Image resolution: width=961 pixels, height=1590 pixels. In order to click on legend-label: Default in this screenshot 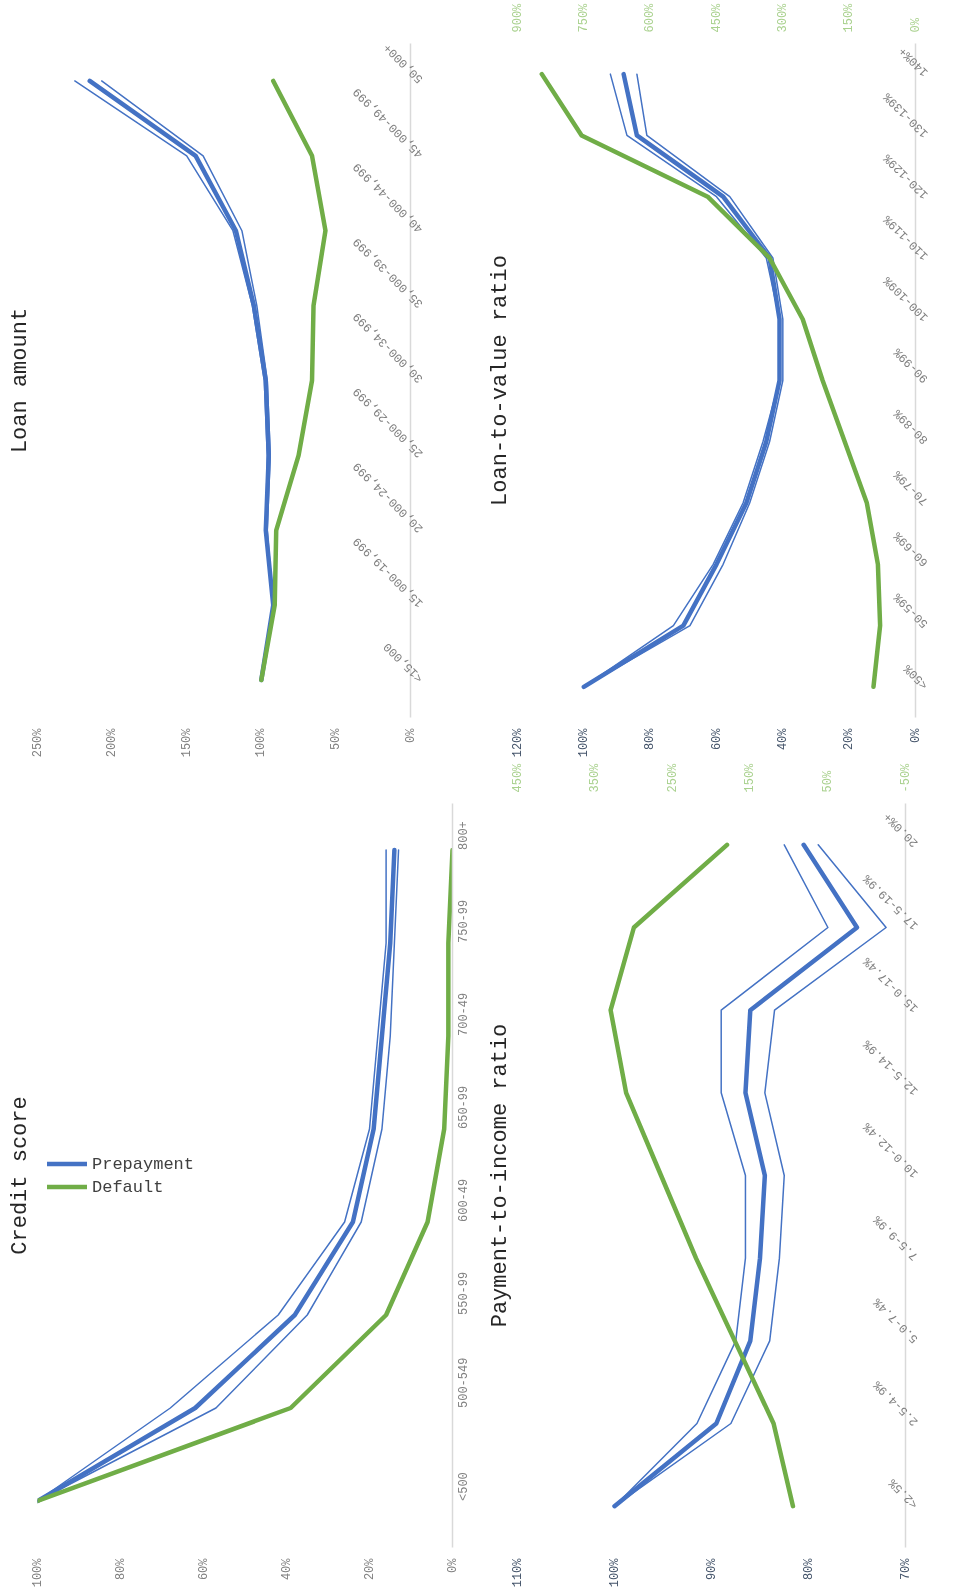, I will do `click(128, 1186)`.